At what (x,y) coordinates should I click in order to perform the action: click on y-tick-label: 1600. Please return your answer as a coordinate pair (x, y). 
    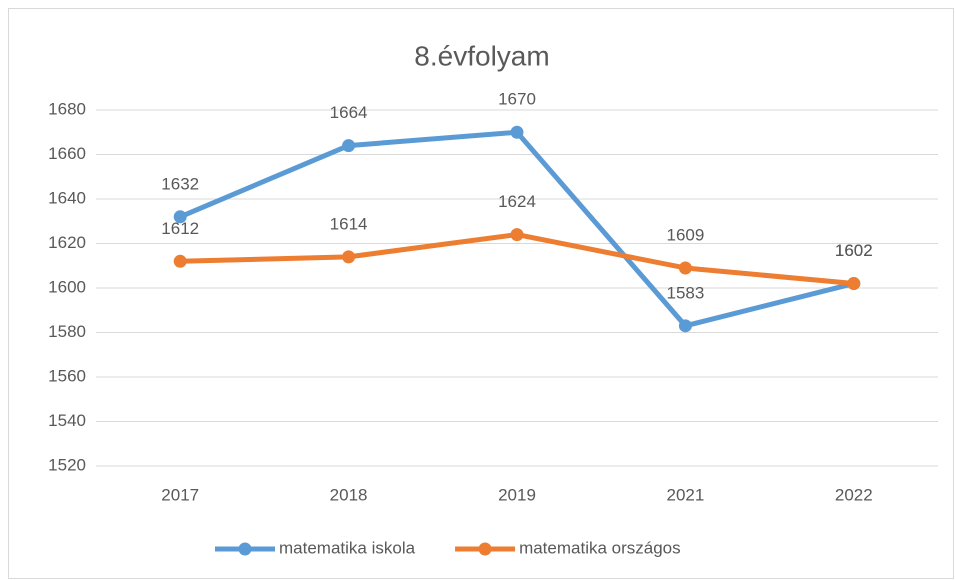
    Looking at the image, I should click on (67, 286).